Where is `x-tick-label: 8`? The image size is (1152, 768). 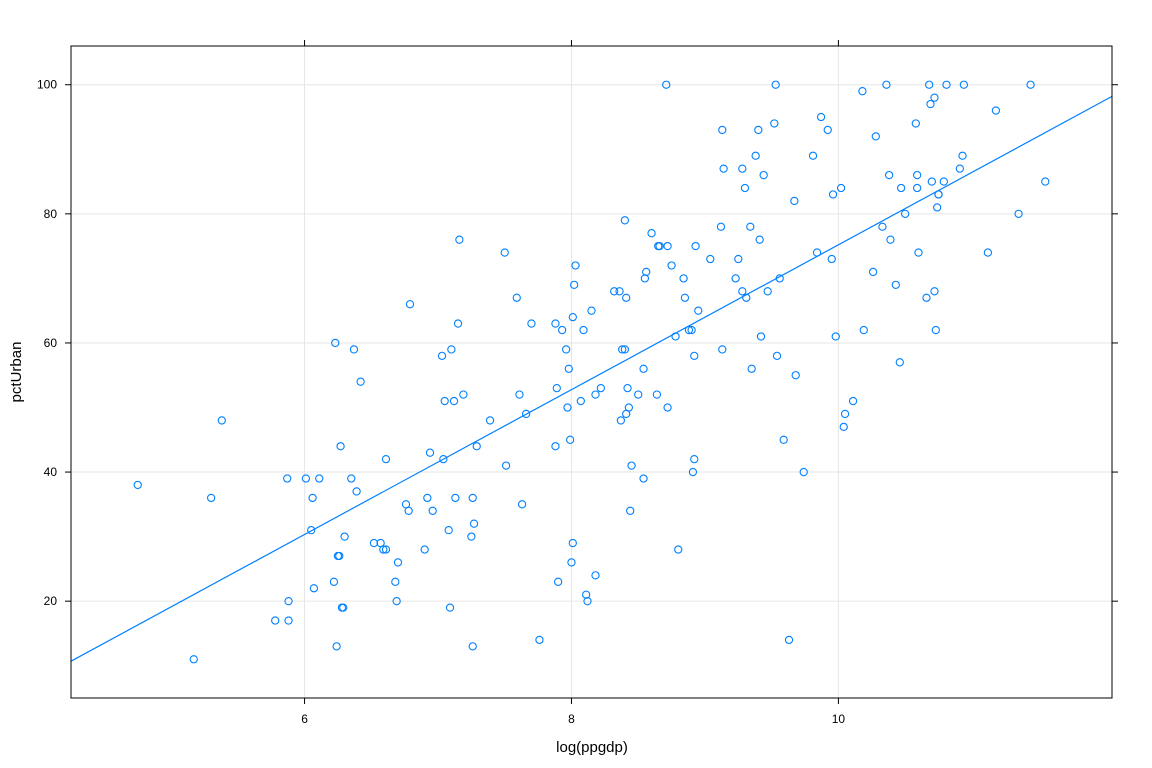
x-tick-label: 8 is located at coordinates (571, 719).